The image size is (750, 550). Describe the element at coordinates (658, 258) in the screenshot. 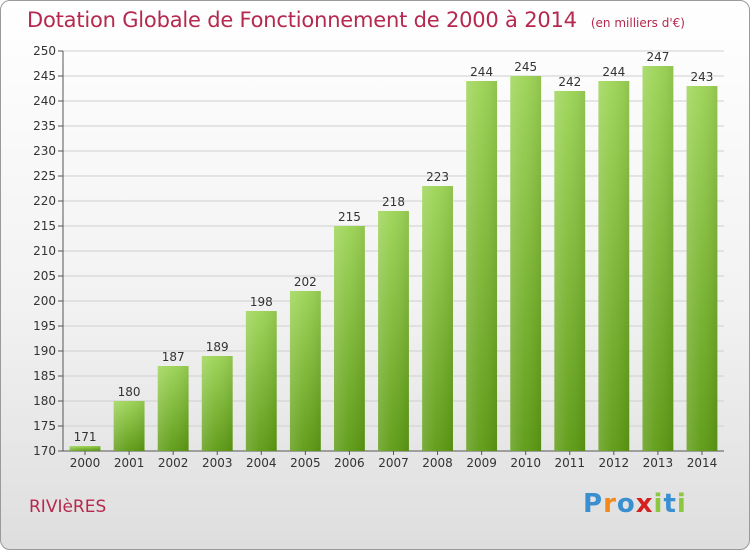

I see `bar-shine-2013` at that location.